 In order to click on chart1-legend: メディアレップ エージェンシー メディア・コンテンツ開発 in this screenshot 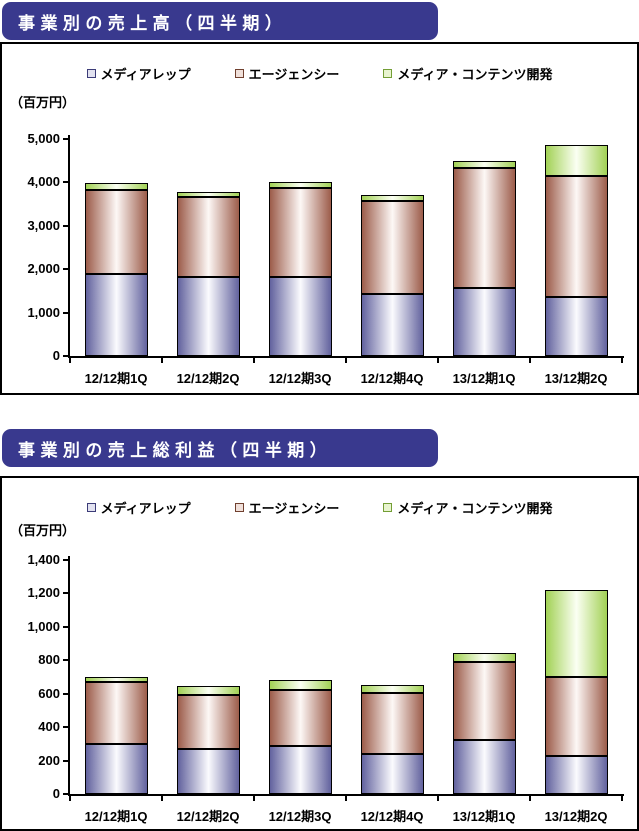, I will do `click(319, 73)`.